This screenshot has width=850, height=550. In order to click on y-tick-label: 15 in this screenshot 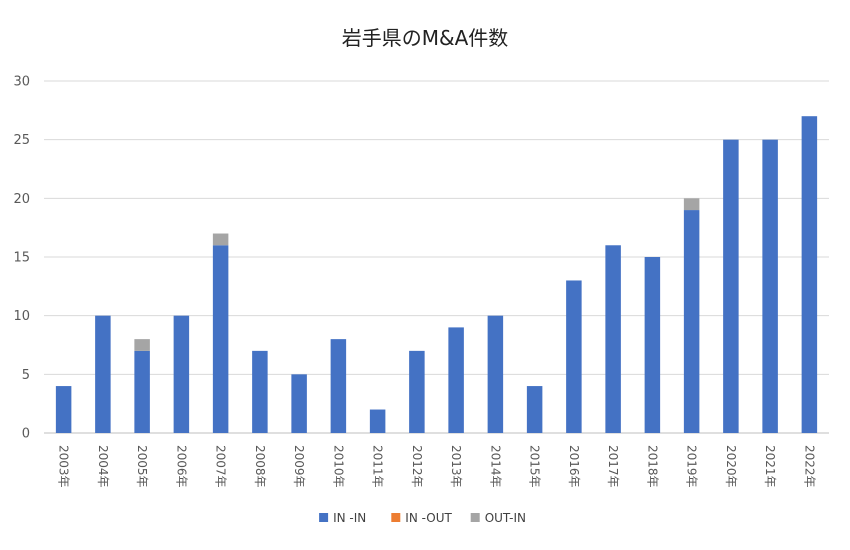, I will do `click(21, 258)`.